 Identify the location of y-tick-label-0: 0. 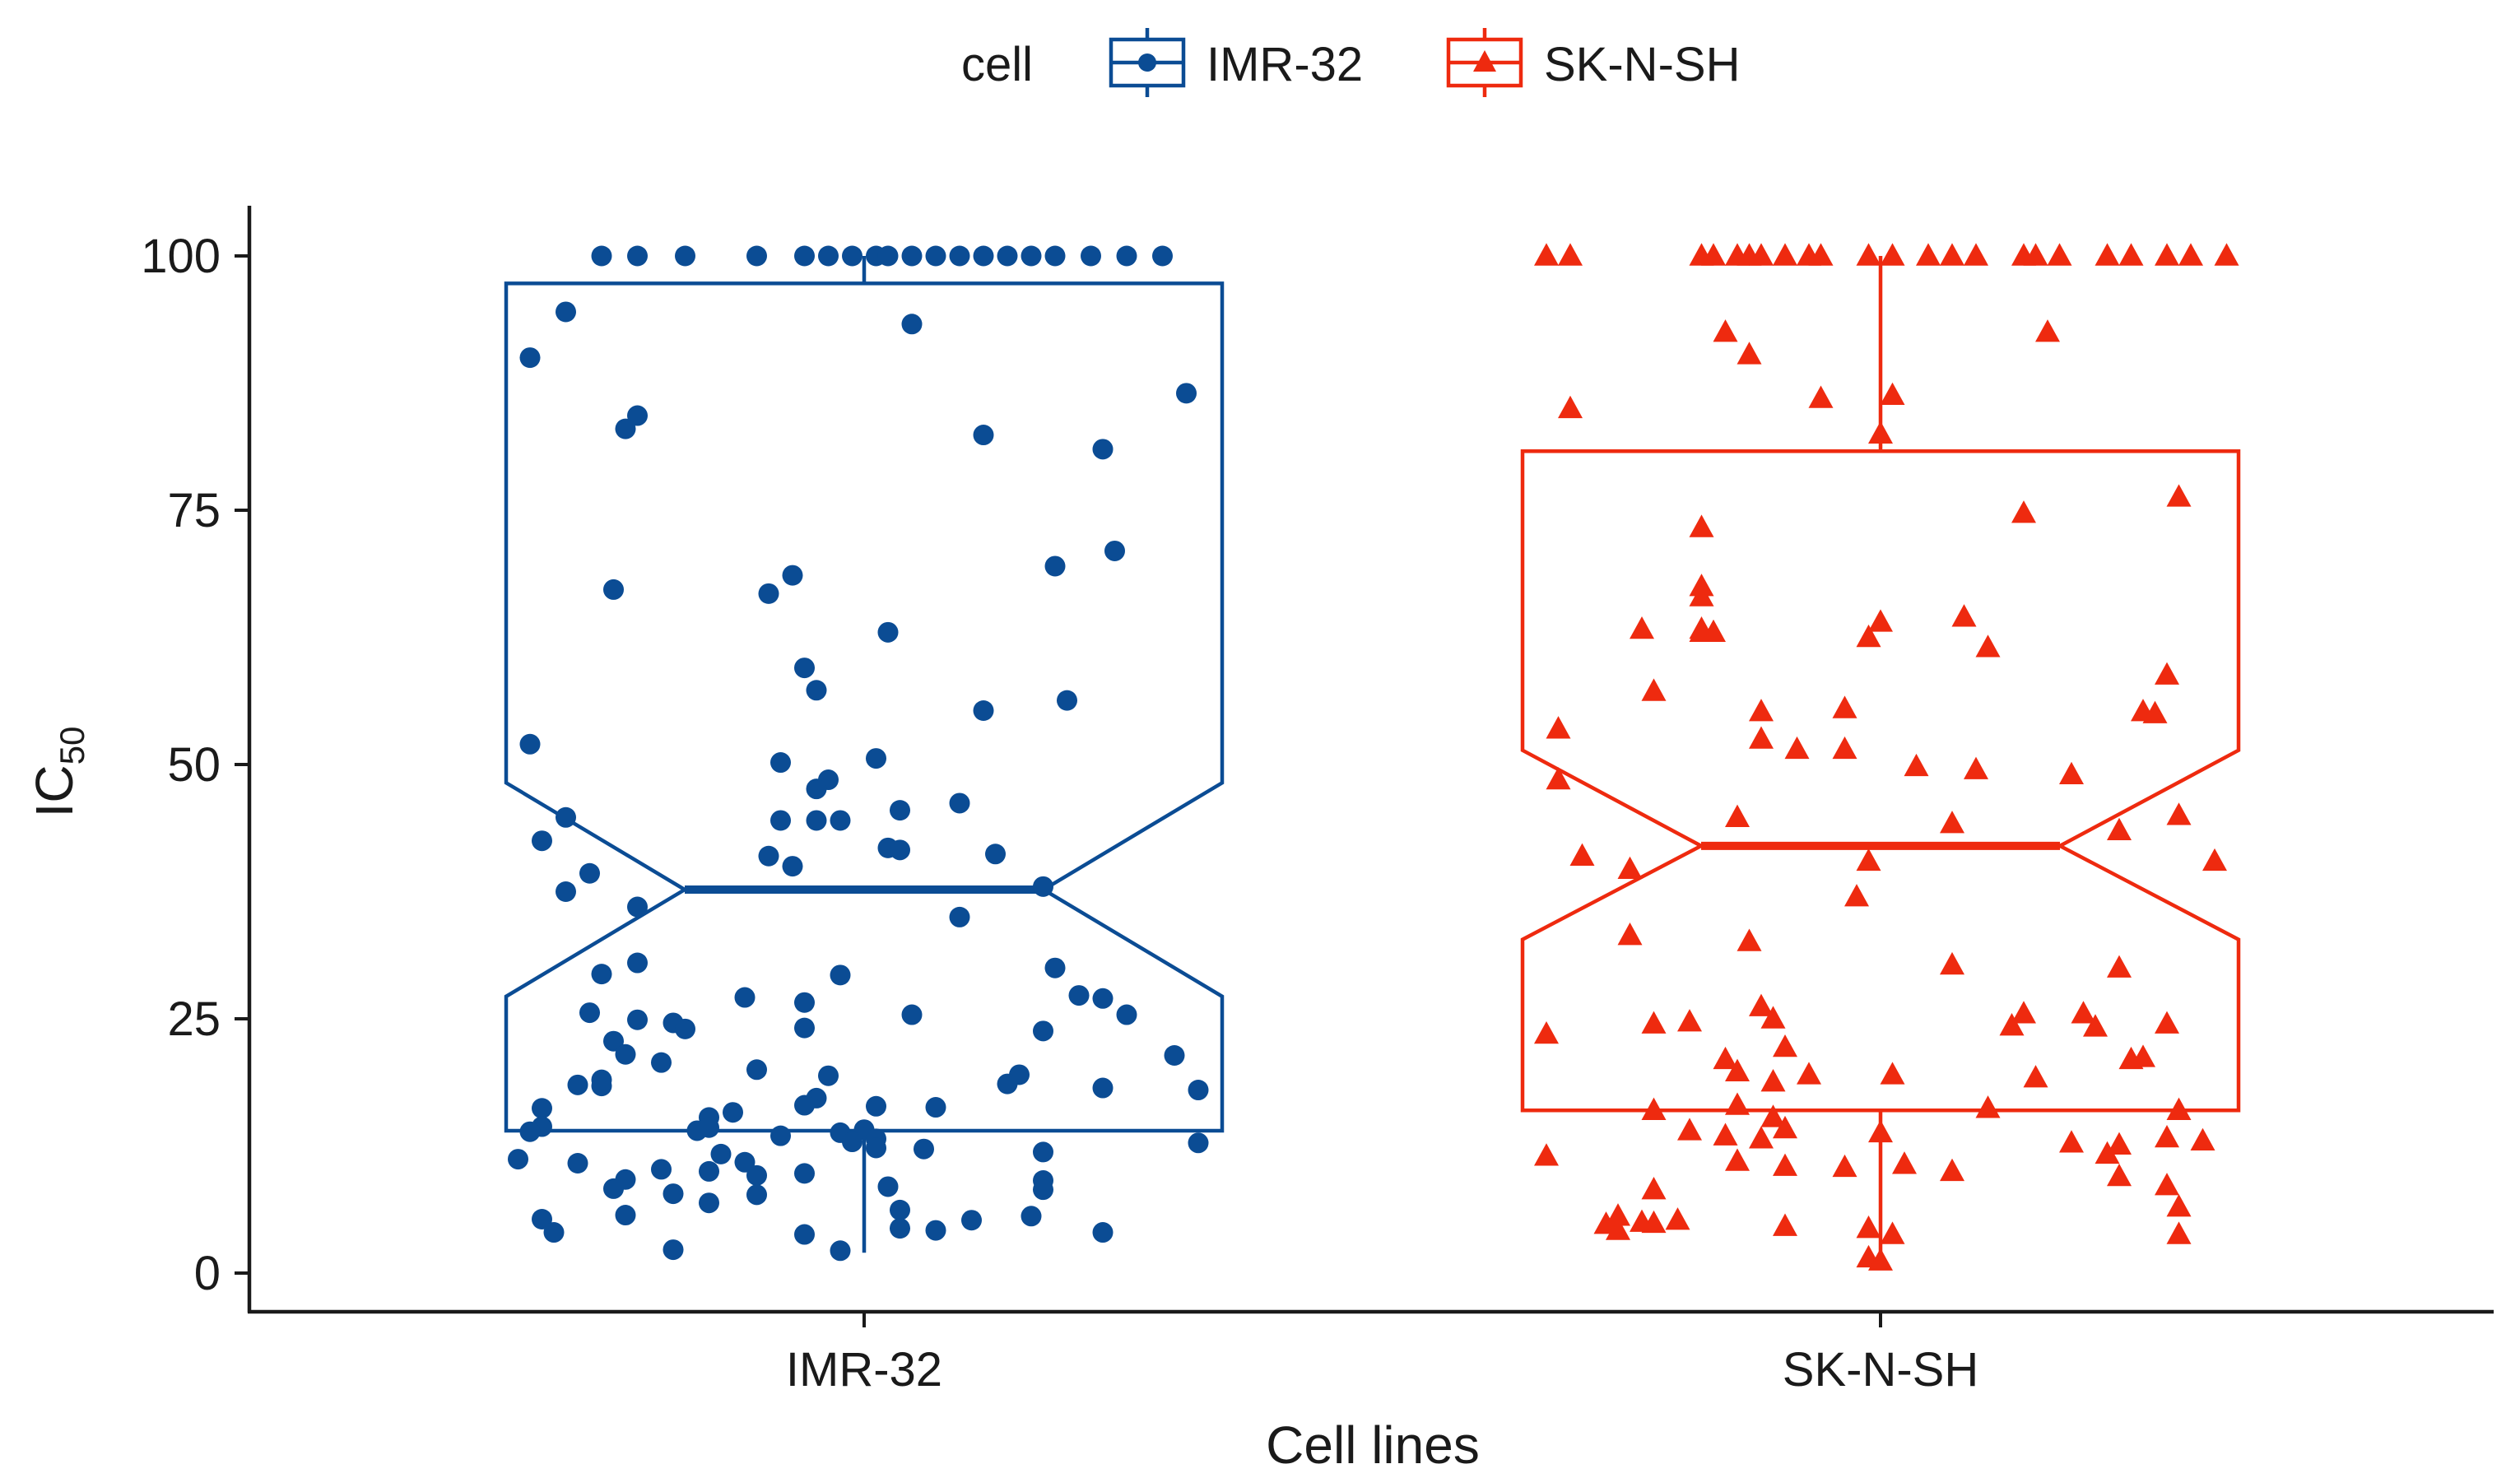
(207, 1273).